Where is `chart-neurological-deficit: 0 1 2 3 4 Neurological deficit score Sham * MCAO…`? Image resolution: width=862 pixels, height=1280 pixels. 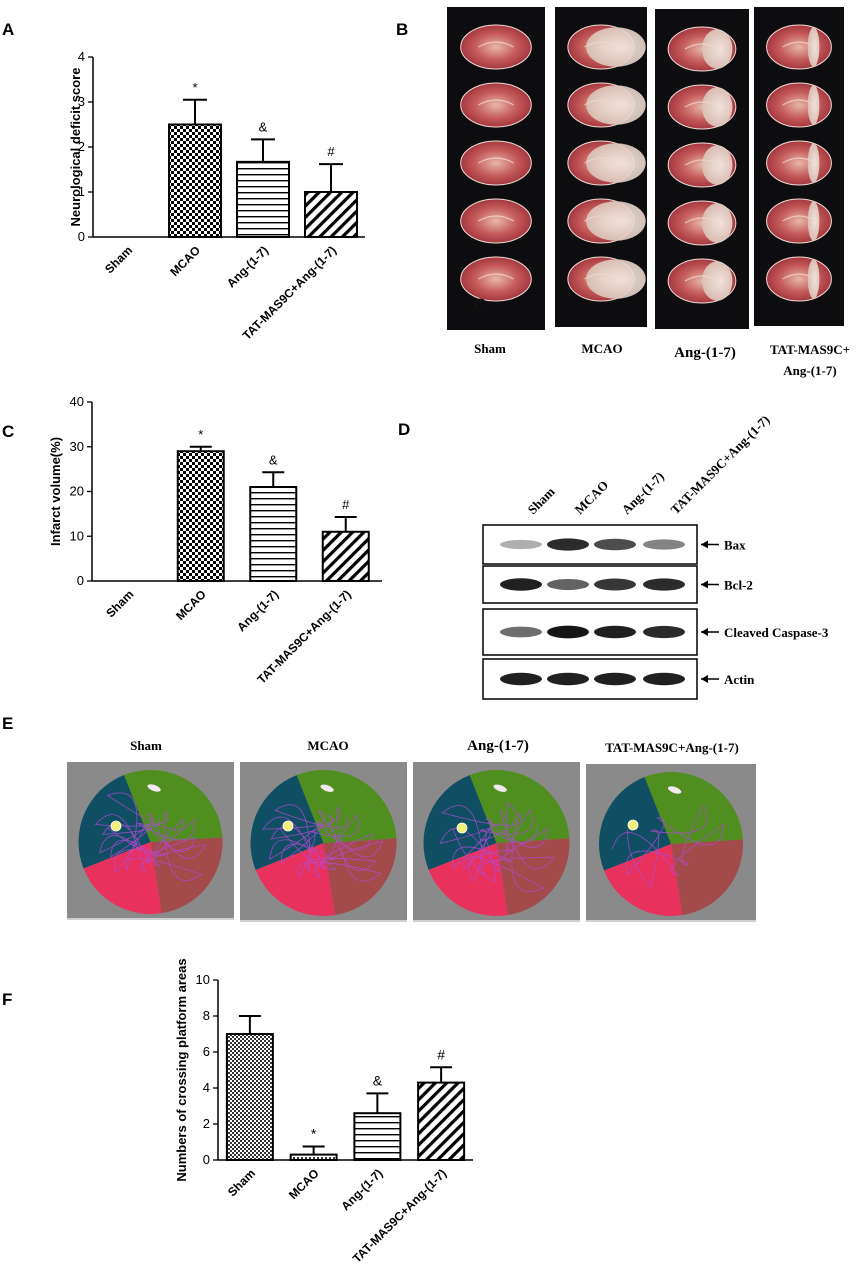 chart-neurological-deficit: 0 1 2 3 4 Neurological deficit score Sham * MCAO… is located at coordinates (216, 196).